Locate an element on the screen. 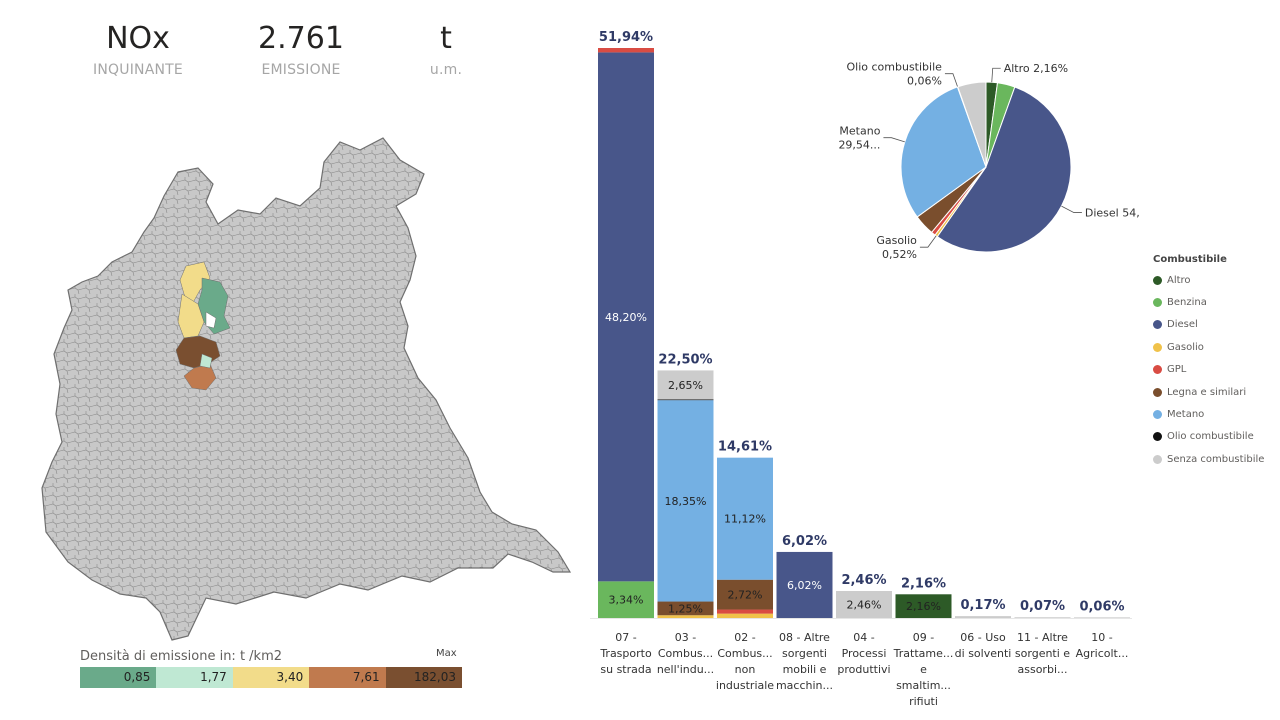 This screenshot has width=1280, height=720. x-tick-label: produttivi is located at coordinates (863, 669).